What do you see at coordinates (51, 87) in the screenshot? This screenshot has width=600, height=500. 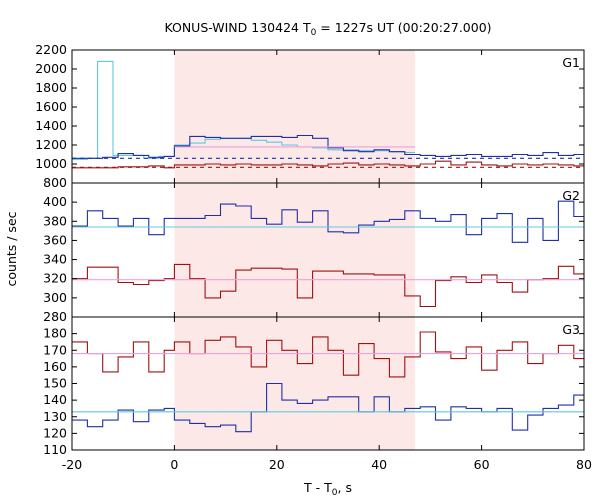 I see `y-tick-label: 1800` at bounding box center [51, 87].